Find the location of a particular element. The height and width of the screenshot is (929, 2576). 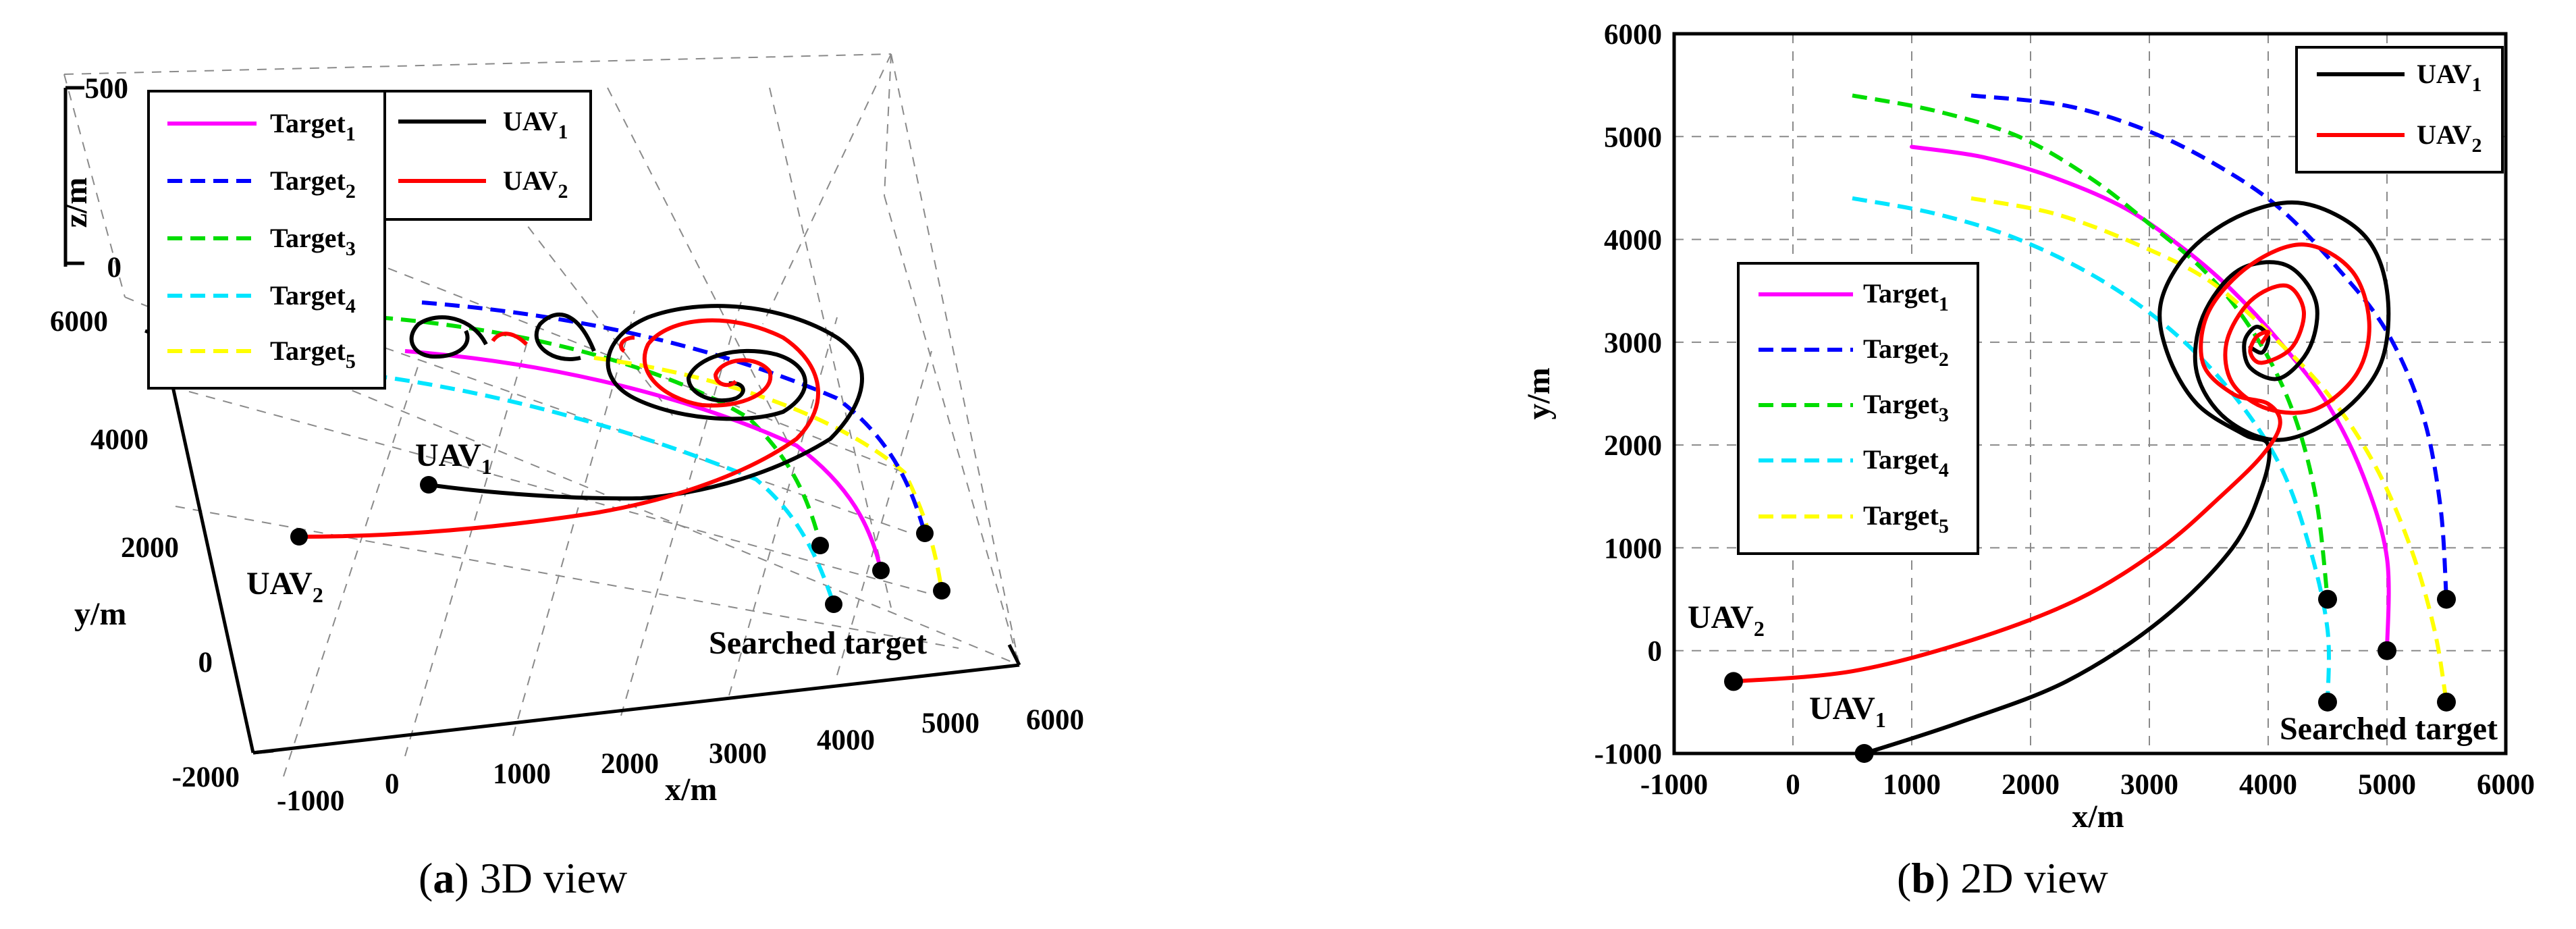

panel-b-ytick: 2000 is located at coordinates (1633, 446).